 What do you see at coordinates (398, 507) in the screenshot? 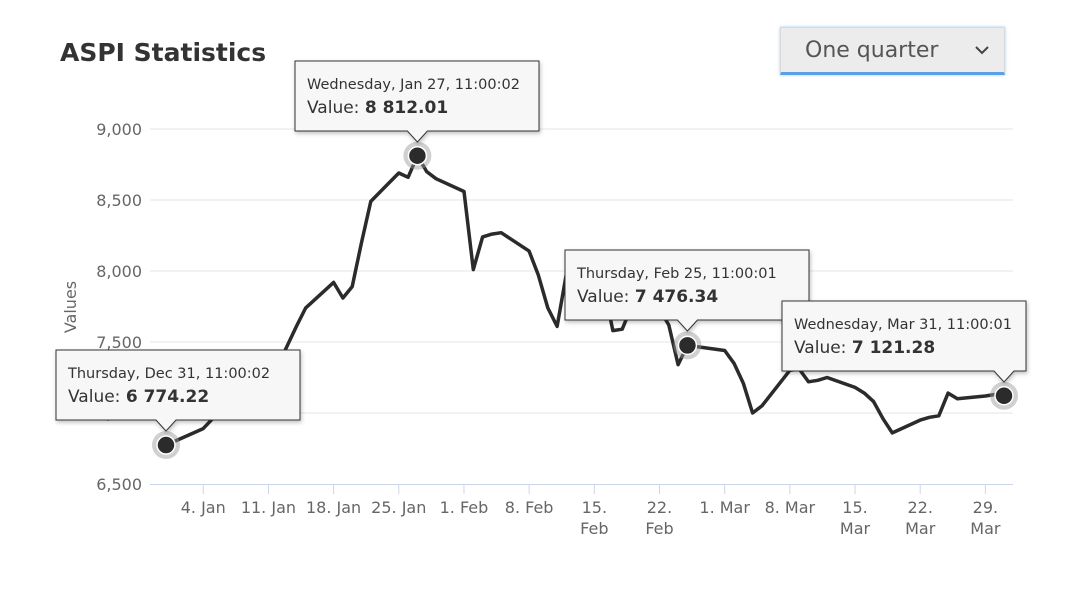
I see `x-tick-label: 25. Jan` at bounding box center [398, 507].